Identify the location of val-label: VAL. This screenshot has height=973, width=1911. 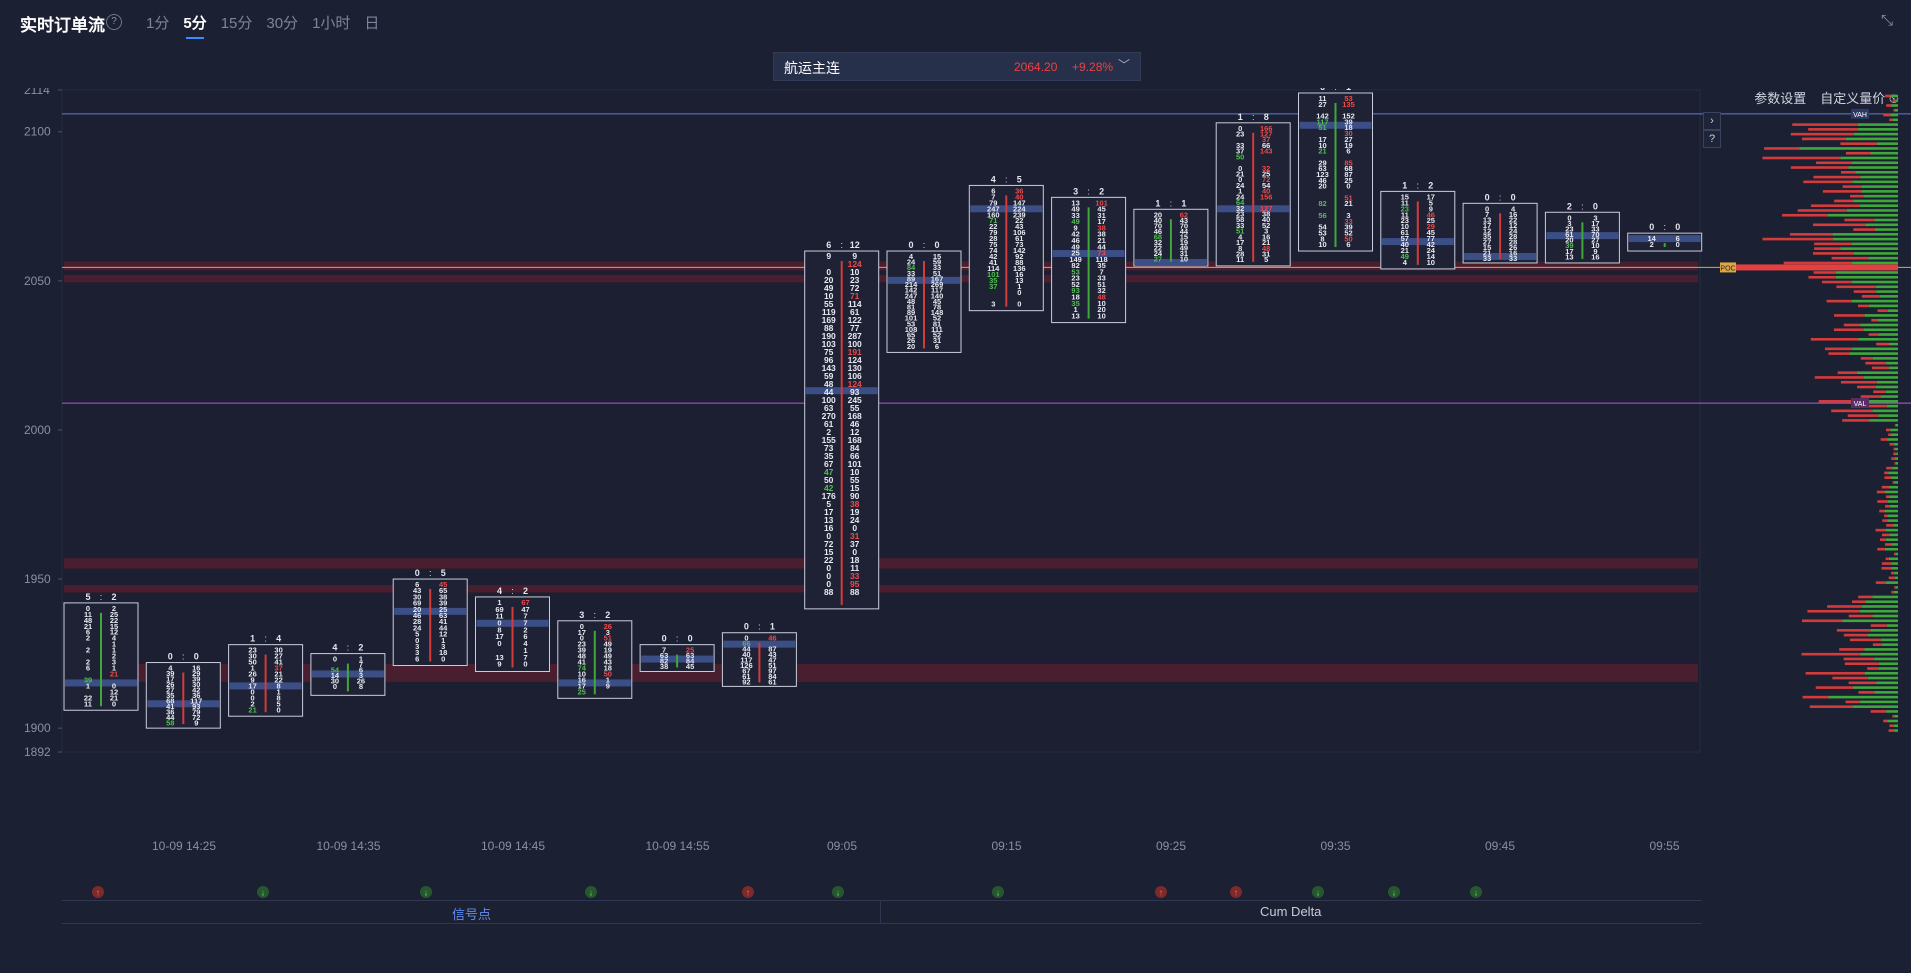
(1860, 404).